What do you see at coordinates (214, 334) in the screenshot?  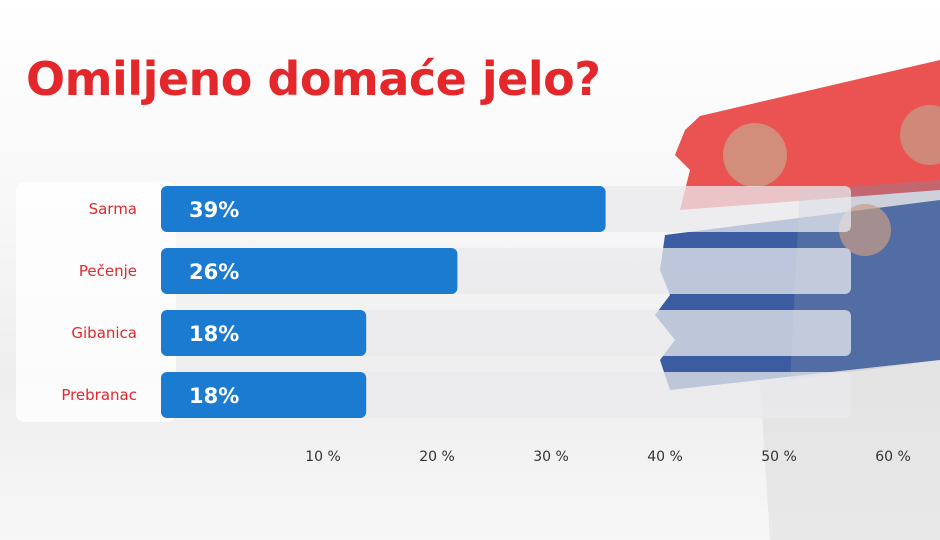 I see `value-label-2: 18%` at bounding box center [214, 334].